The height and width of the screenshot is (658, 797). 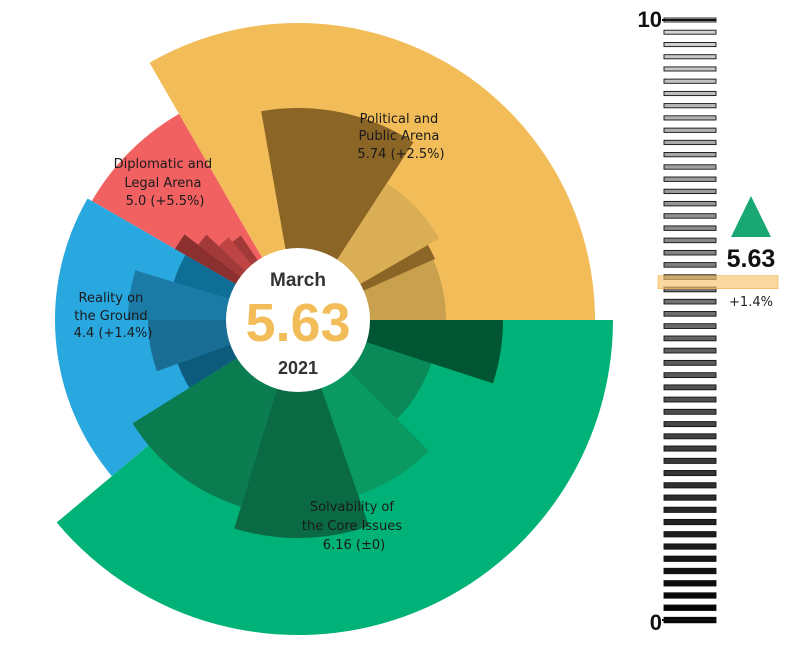 What do you see at coordinates (656, 622) in the screenshot?
I see `scale-bottom-label: 0` at bounding box center [656, 622].